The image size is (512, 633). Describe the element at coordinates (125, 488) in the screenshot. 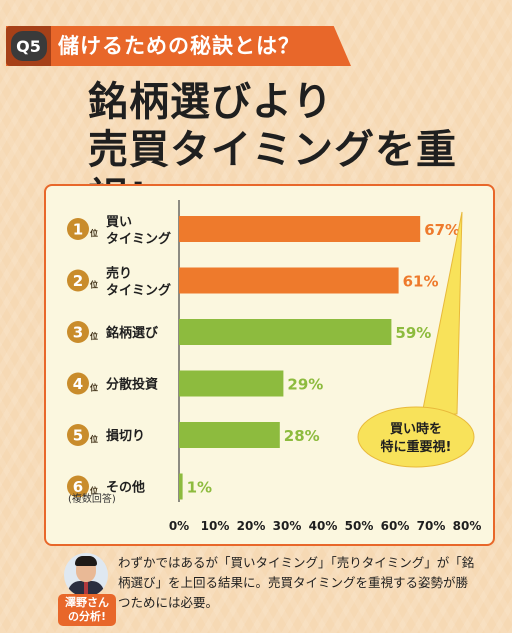

I see `category-label-6: その他` at that location.